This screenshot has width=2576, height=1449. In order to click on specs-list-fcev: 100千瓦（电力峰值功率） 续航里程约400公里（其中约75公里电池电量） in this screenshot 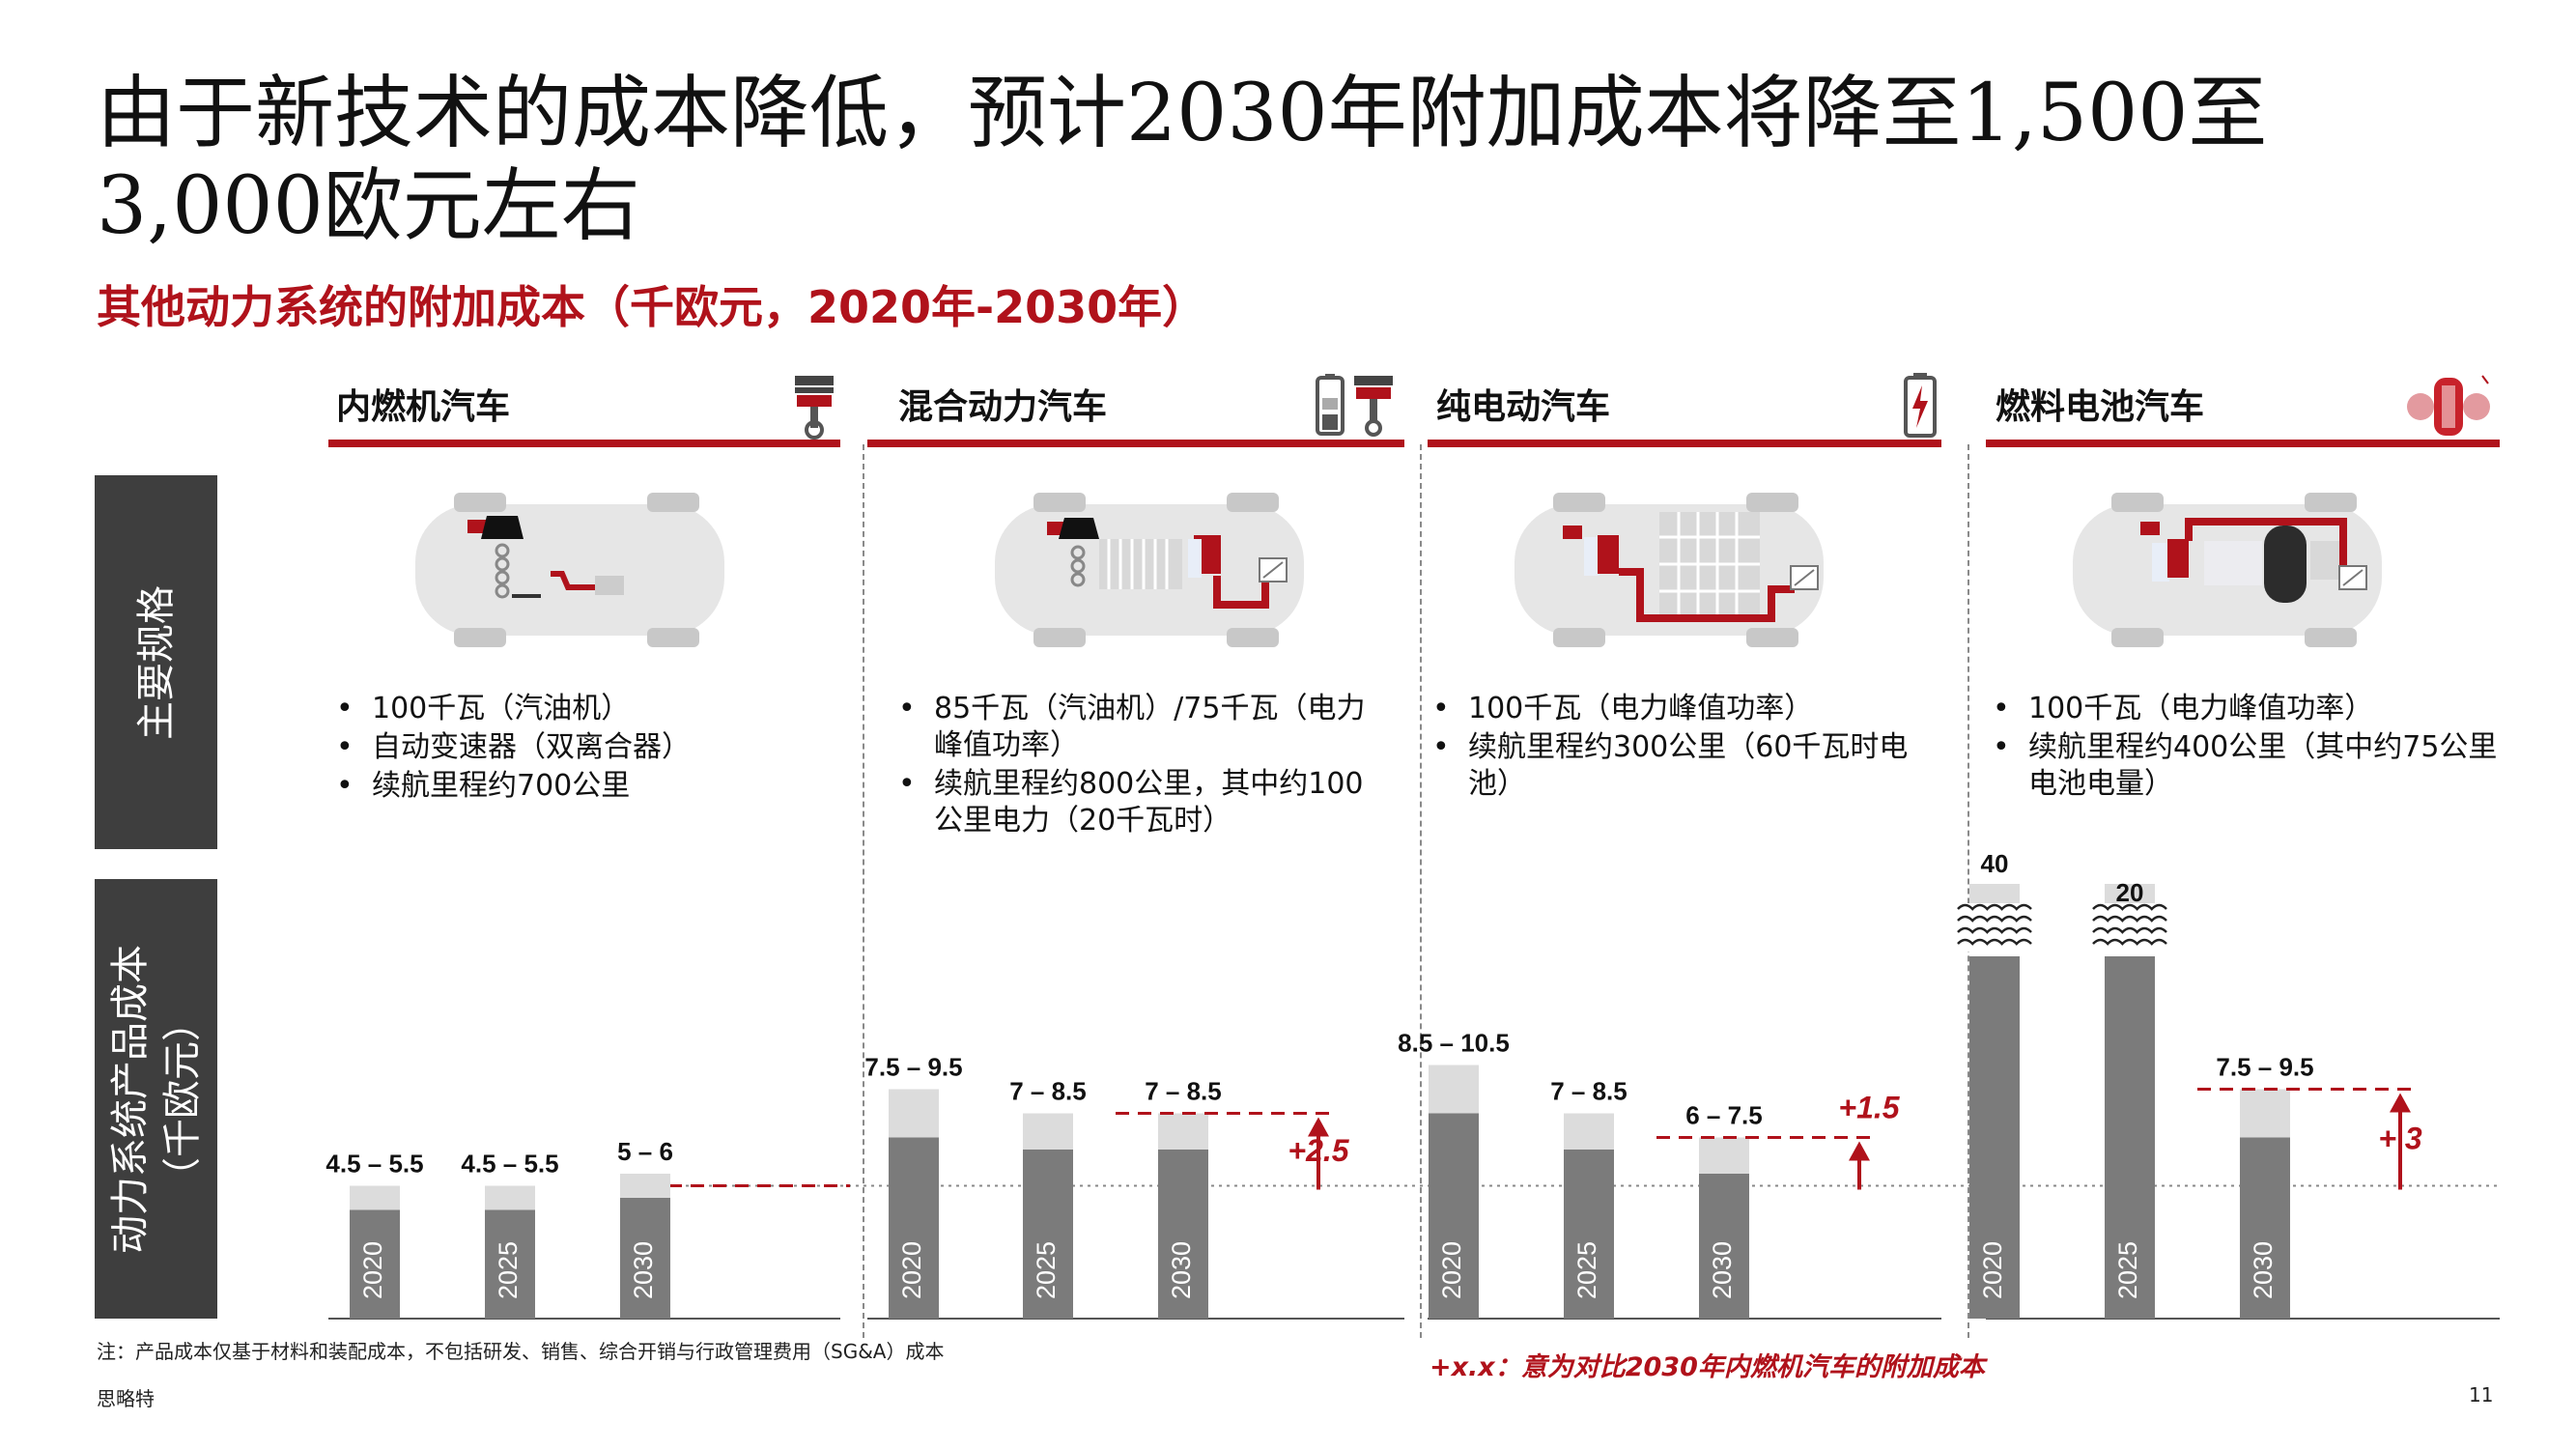, I will do `click(2245, 748)`.